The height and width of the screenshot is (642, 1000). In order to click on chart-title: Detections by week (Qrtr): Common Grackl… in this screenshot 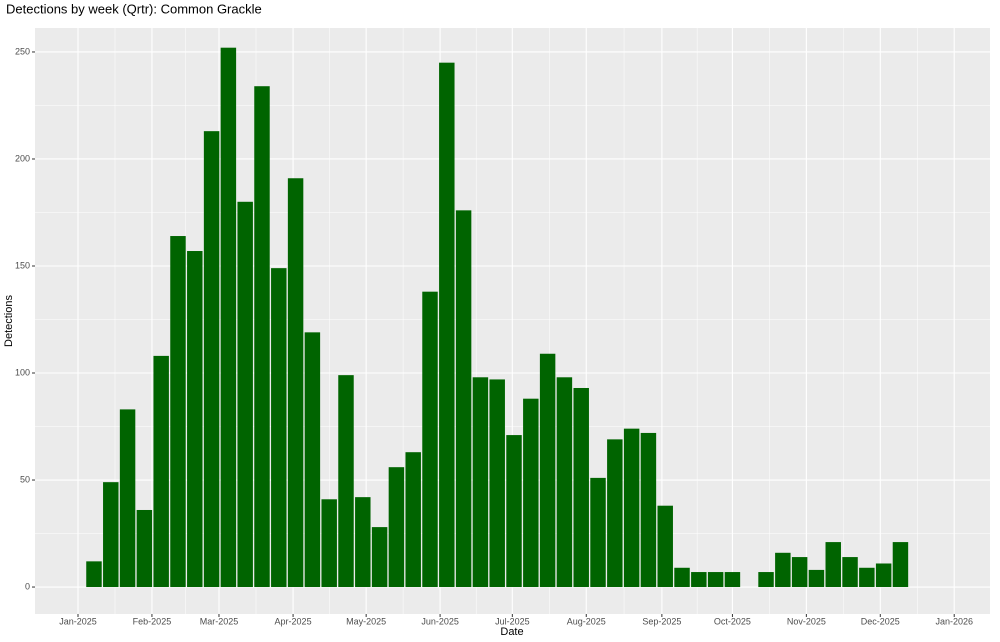, I will do `click(134, 8)`.